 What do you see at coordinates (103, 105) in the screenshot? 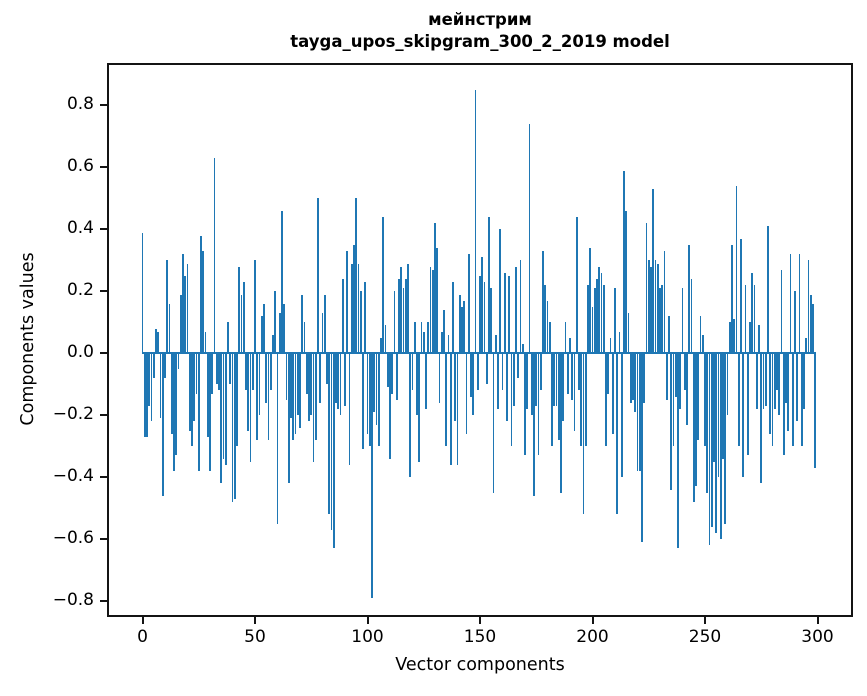
I see `y-tick-mark-0.8` at bounding box center [103, 105].